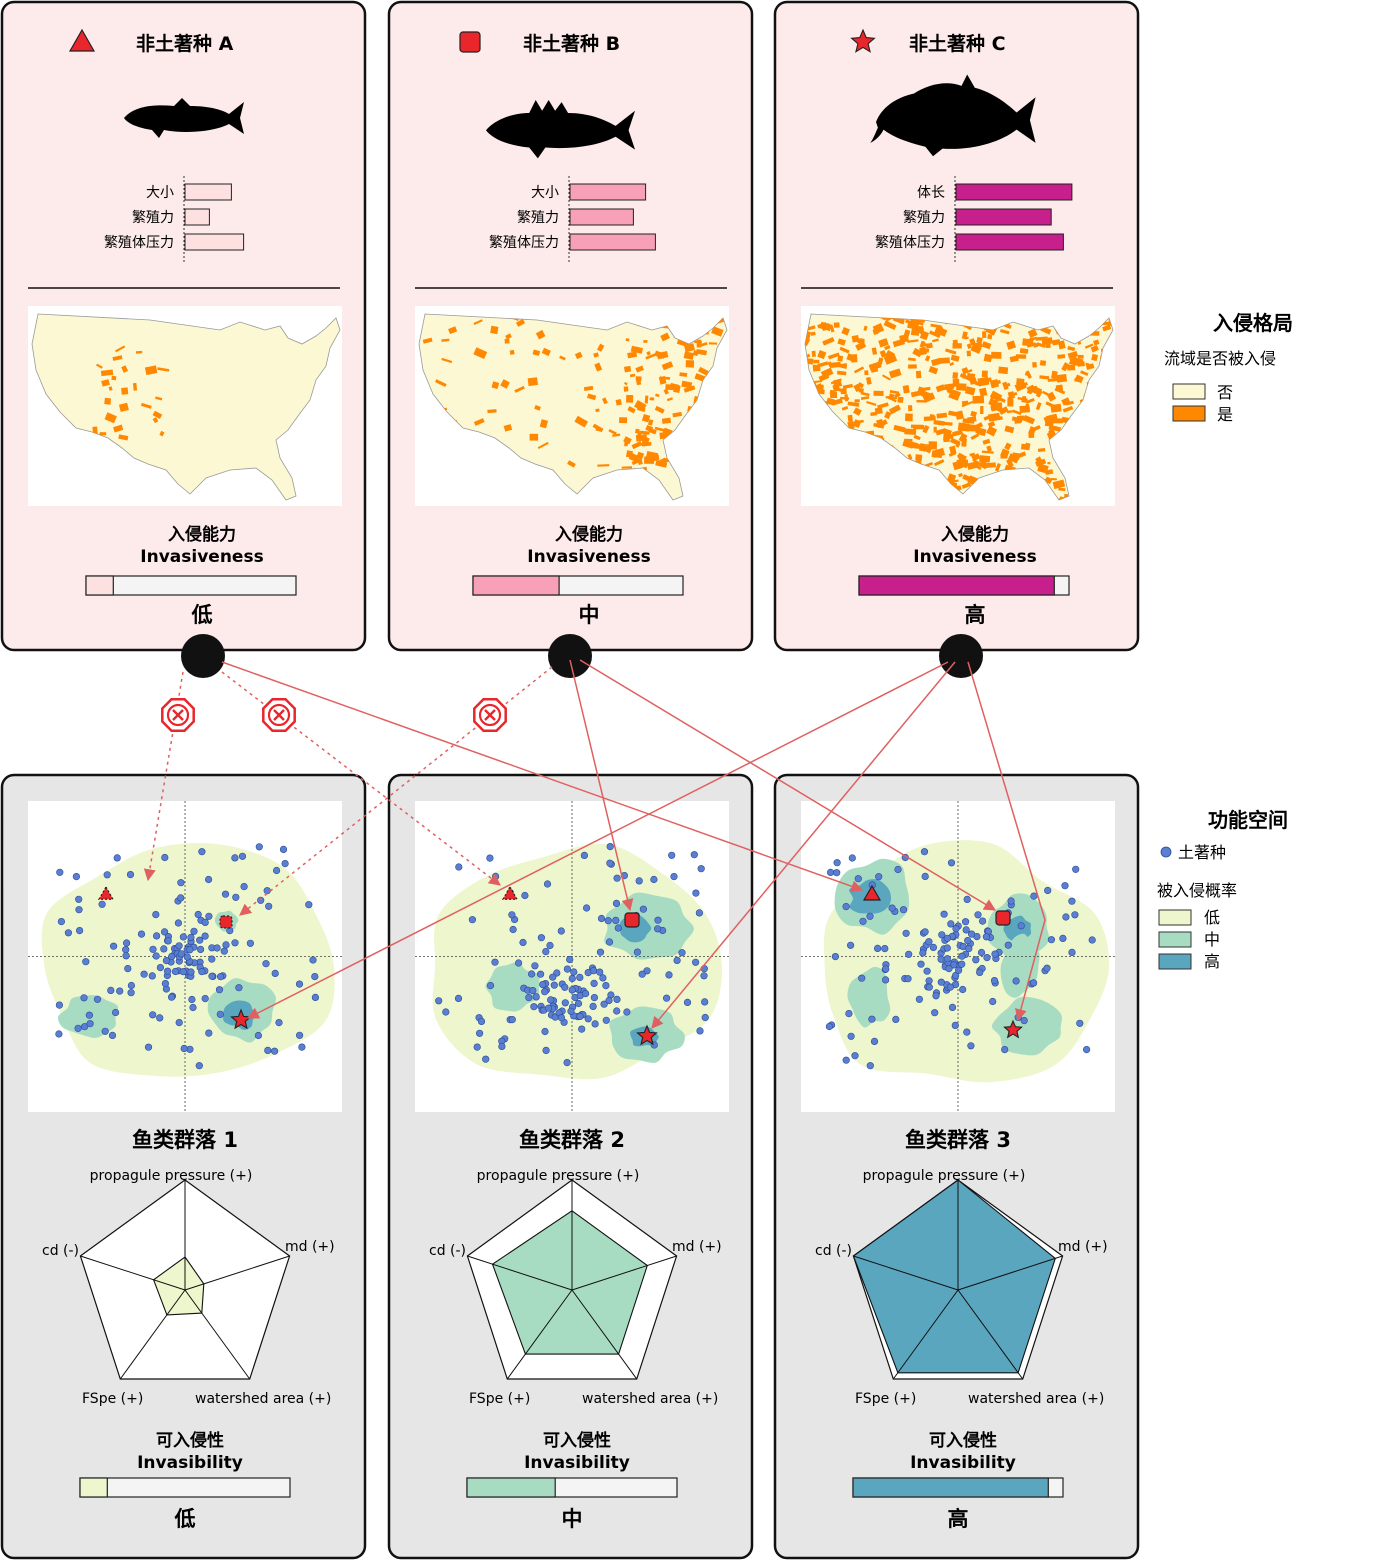 This screenshot has width=1386, height=1561. What do you see at coordinates (190, 1463) in the screenshot?
I see `invasibility-label-en: Invasibility` at bounding box center [190, 1463].